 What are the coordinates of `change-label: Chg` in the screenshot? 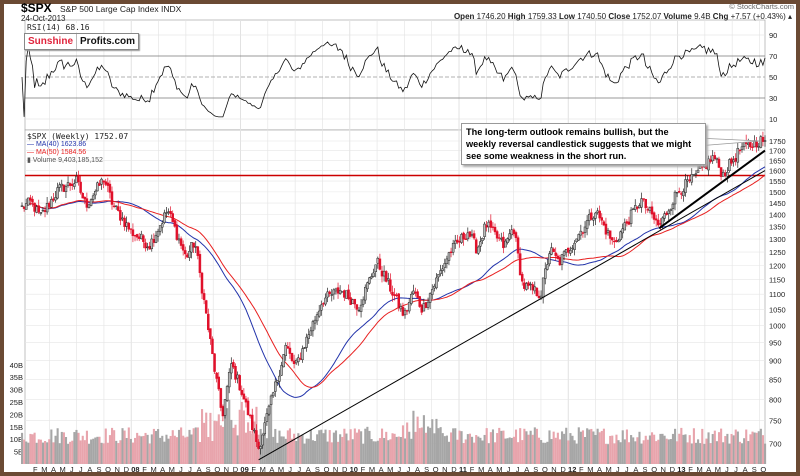 It's located at (720, 16).